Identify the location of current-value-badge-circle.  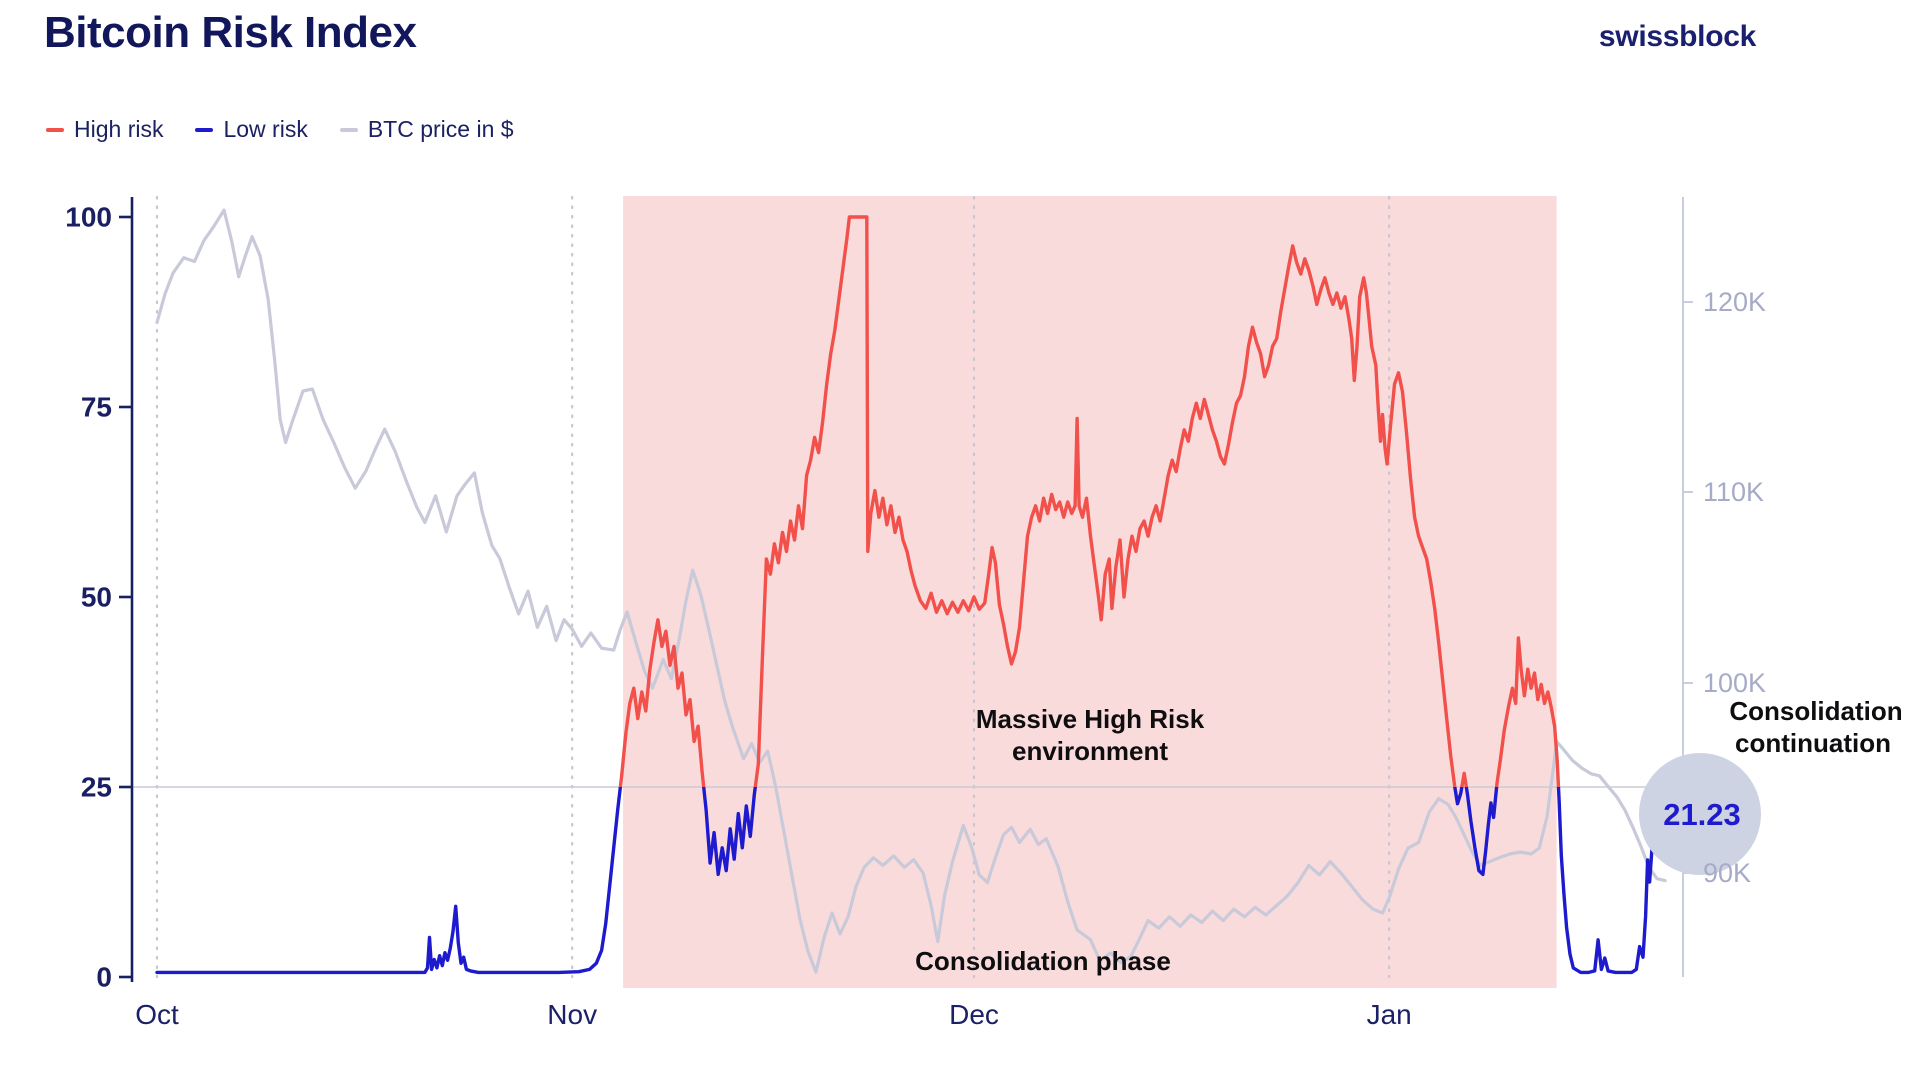
(1700, 814).